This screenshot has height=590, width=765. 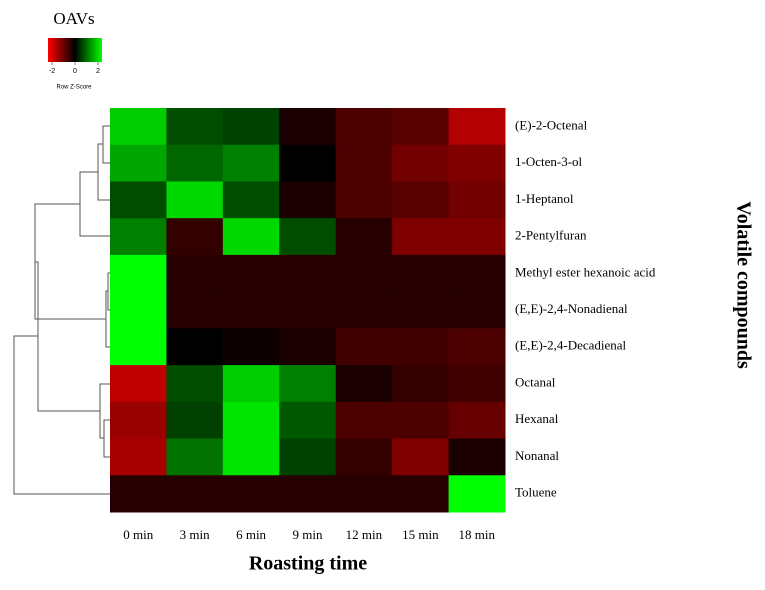 What do you see at coordinates (571, 345) in the screenshot?
I see `y-tick-label: (E,E)-2,4-Decadienal` at bounding box center [571, 345].